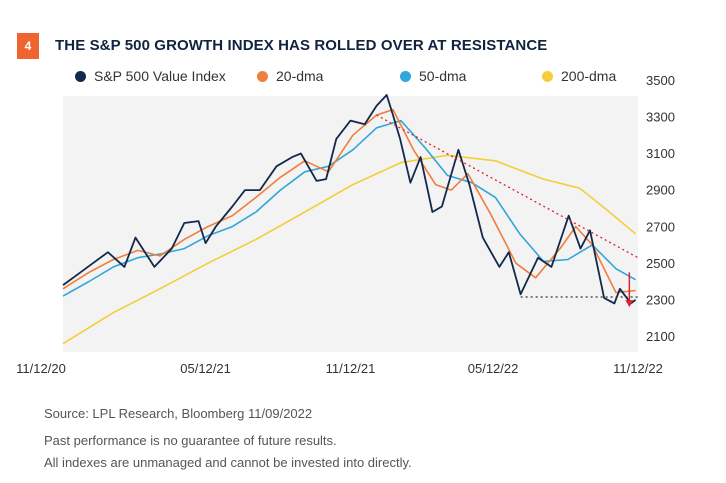 This screenshot has height=483, width=726. Describe the element at coordinates (28, 46) in the screenshot. I see `figure-number-badge: 4` at that location.